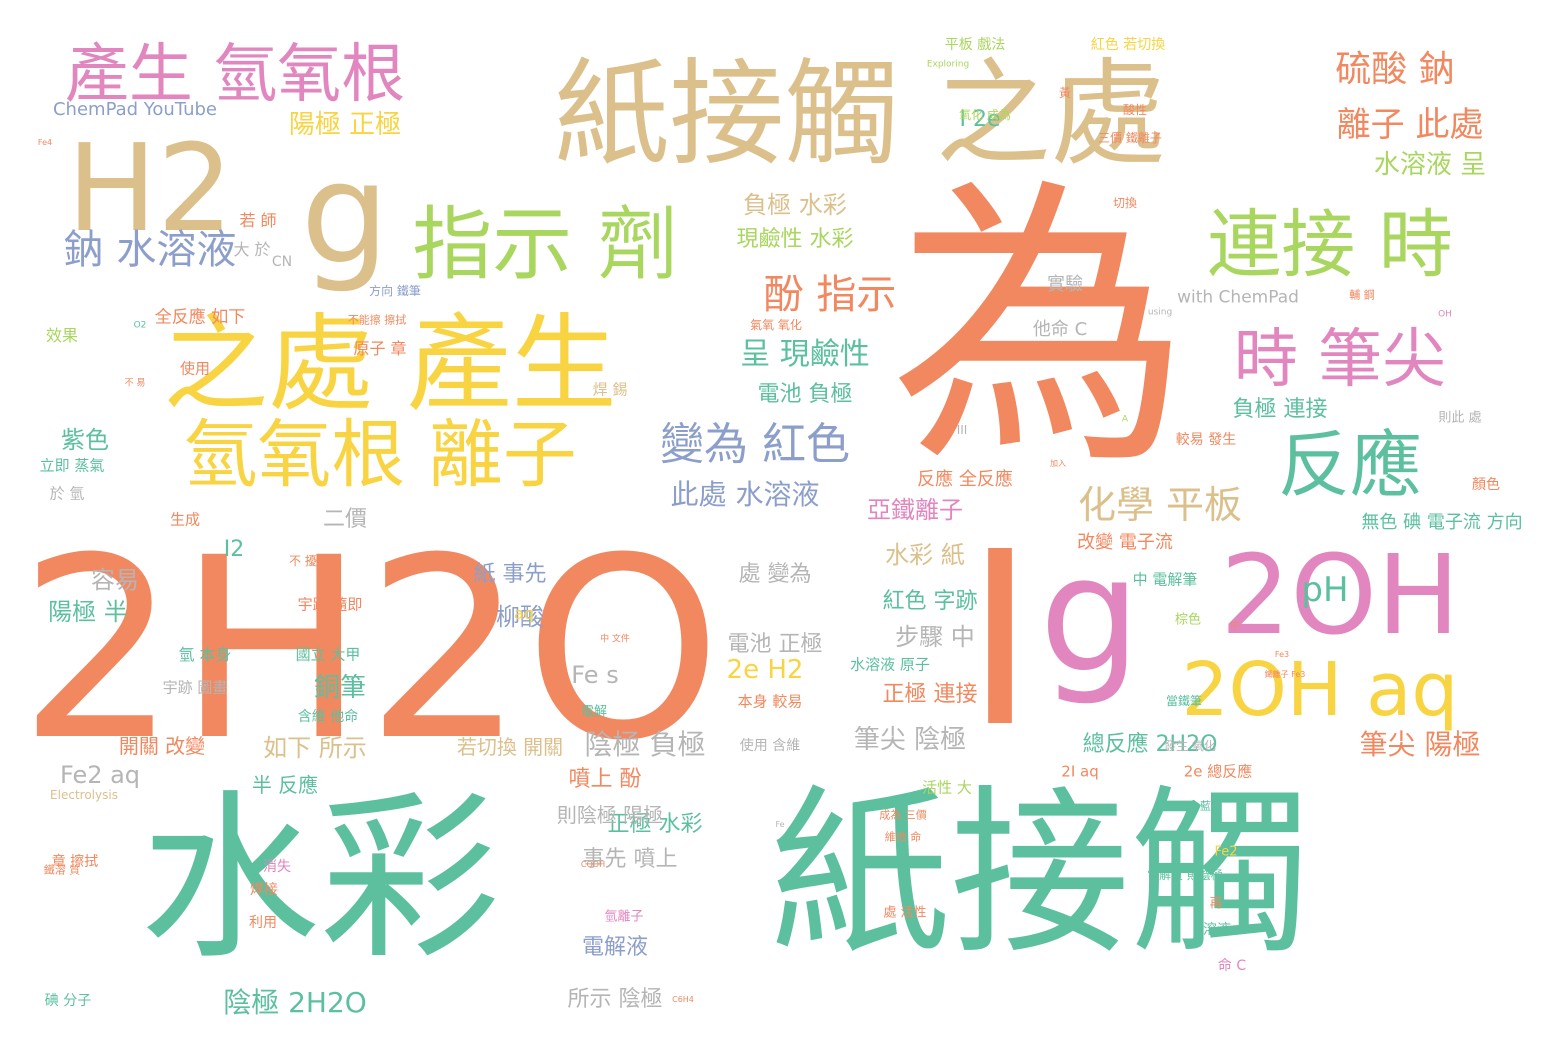  I want to click on cloud-word: 反應, so click(1350, 465).